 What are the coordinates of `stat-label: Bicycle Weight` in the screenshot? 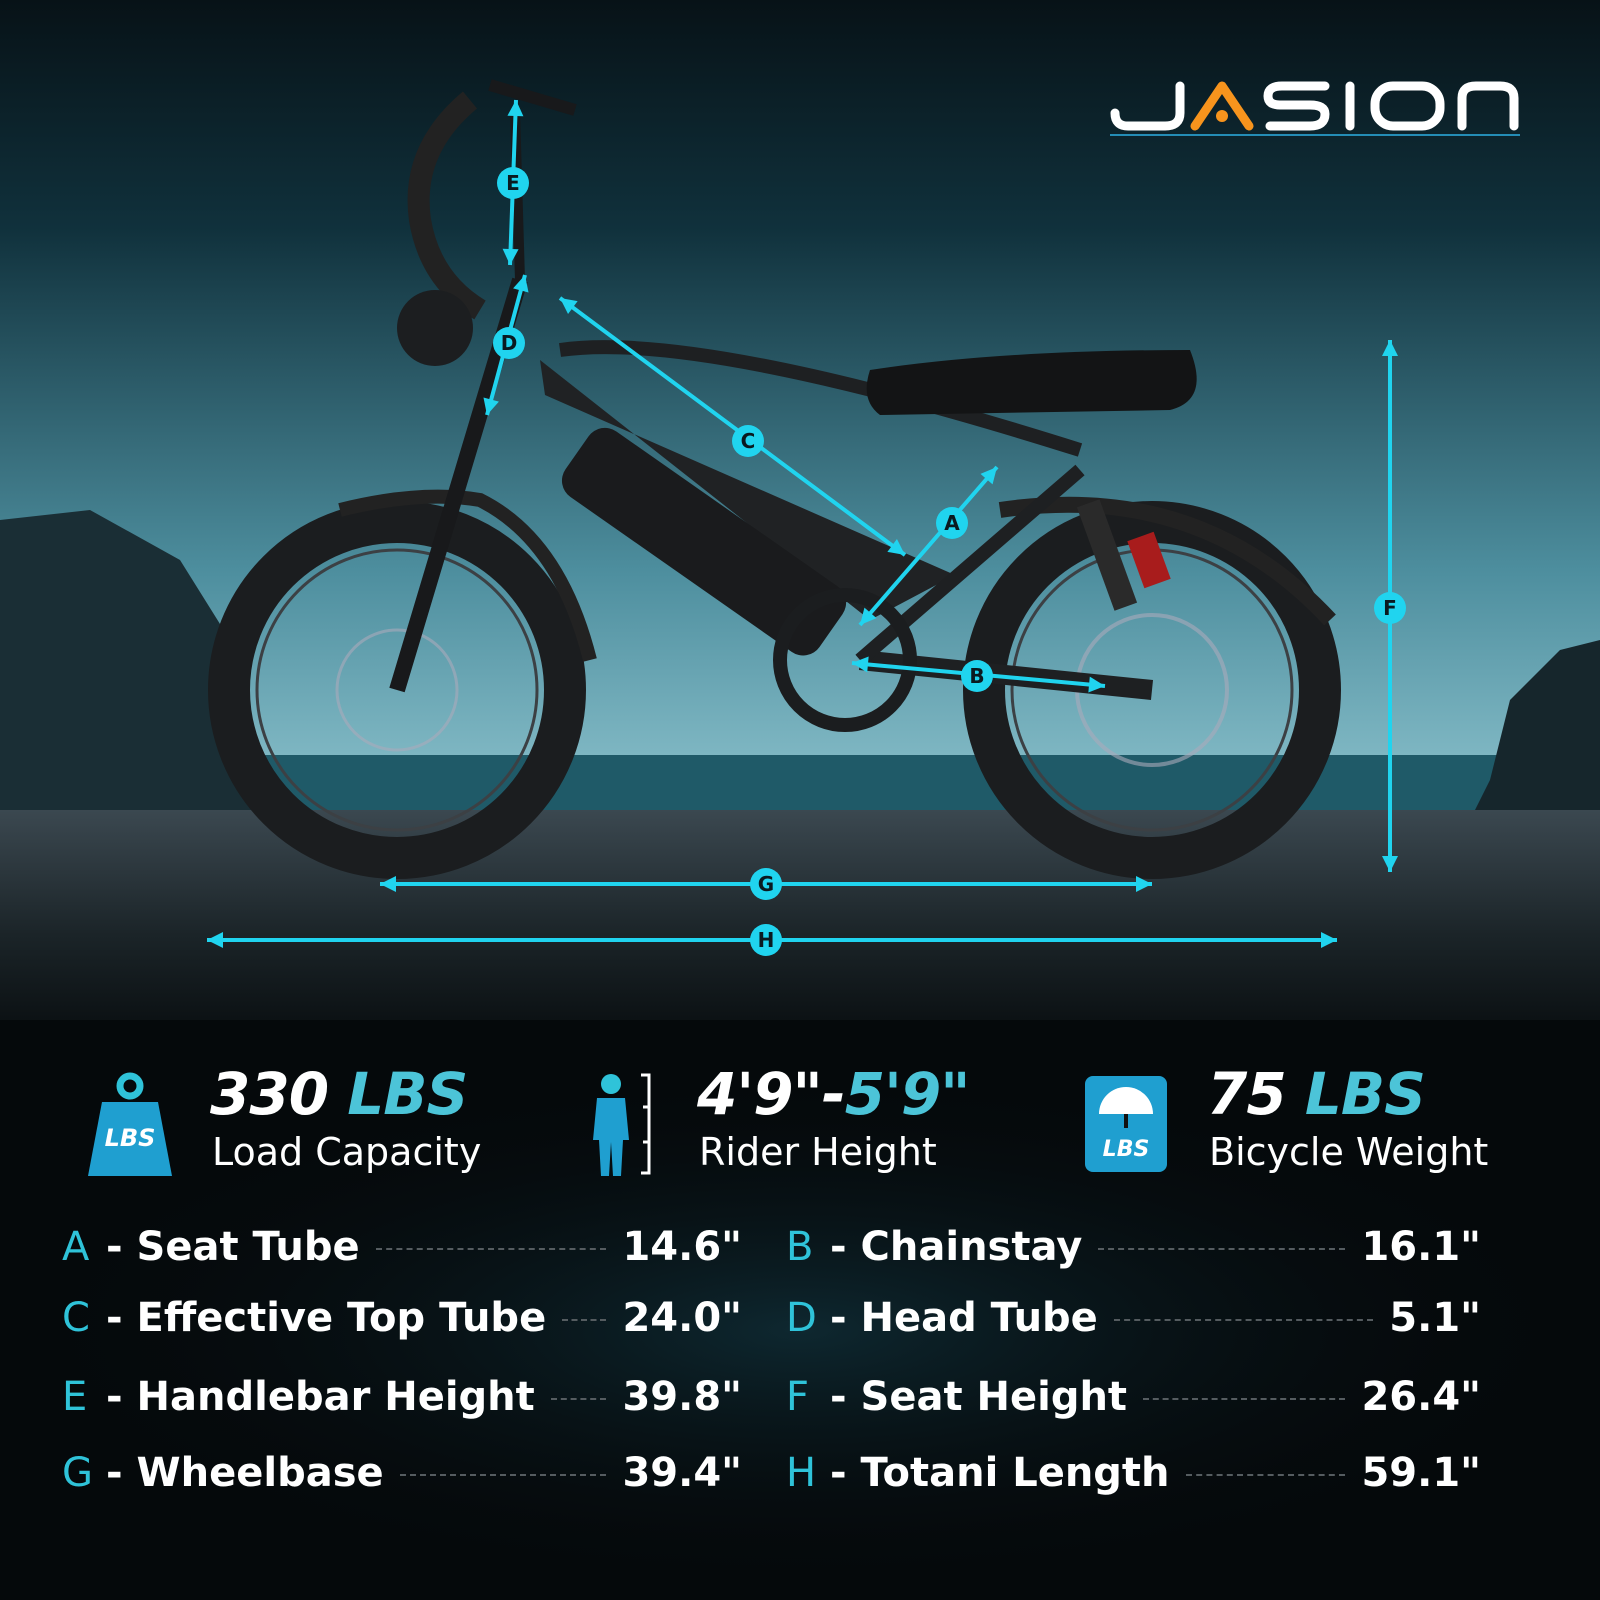 It's located at (1349, 1152).